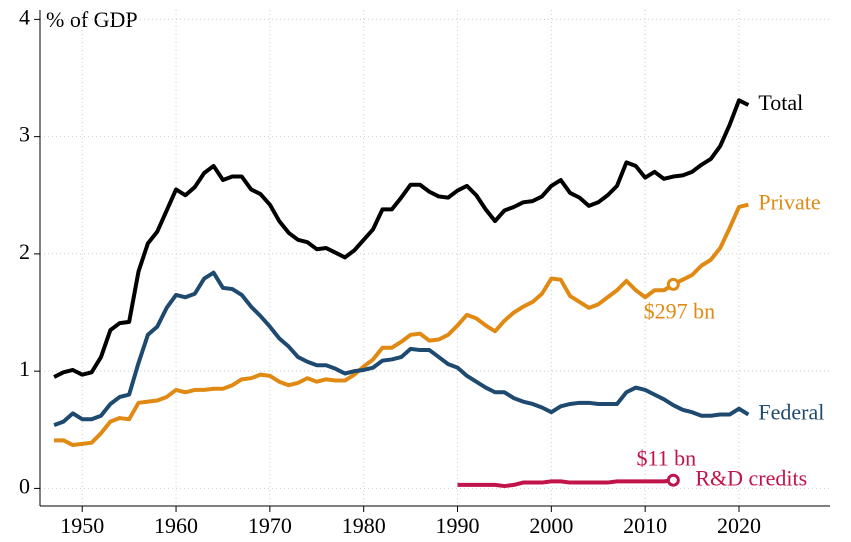  What do you see at coordinates (82, 525) in the screenshot?
I see `x-tick-label: 1950` at bounding box center [82, 525].